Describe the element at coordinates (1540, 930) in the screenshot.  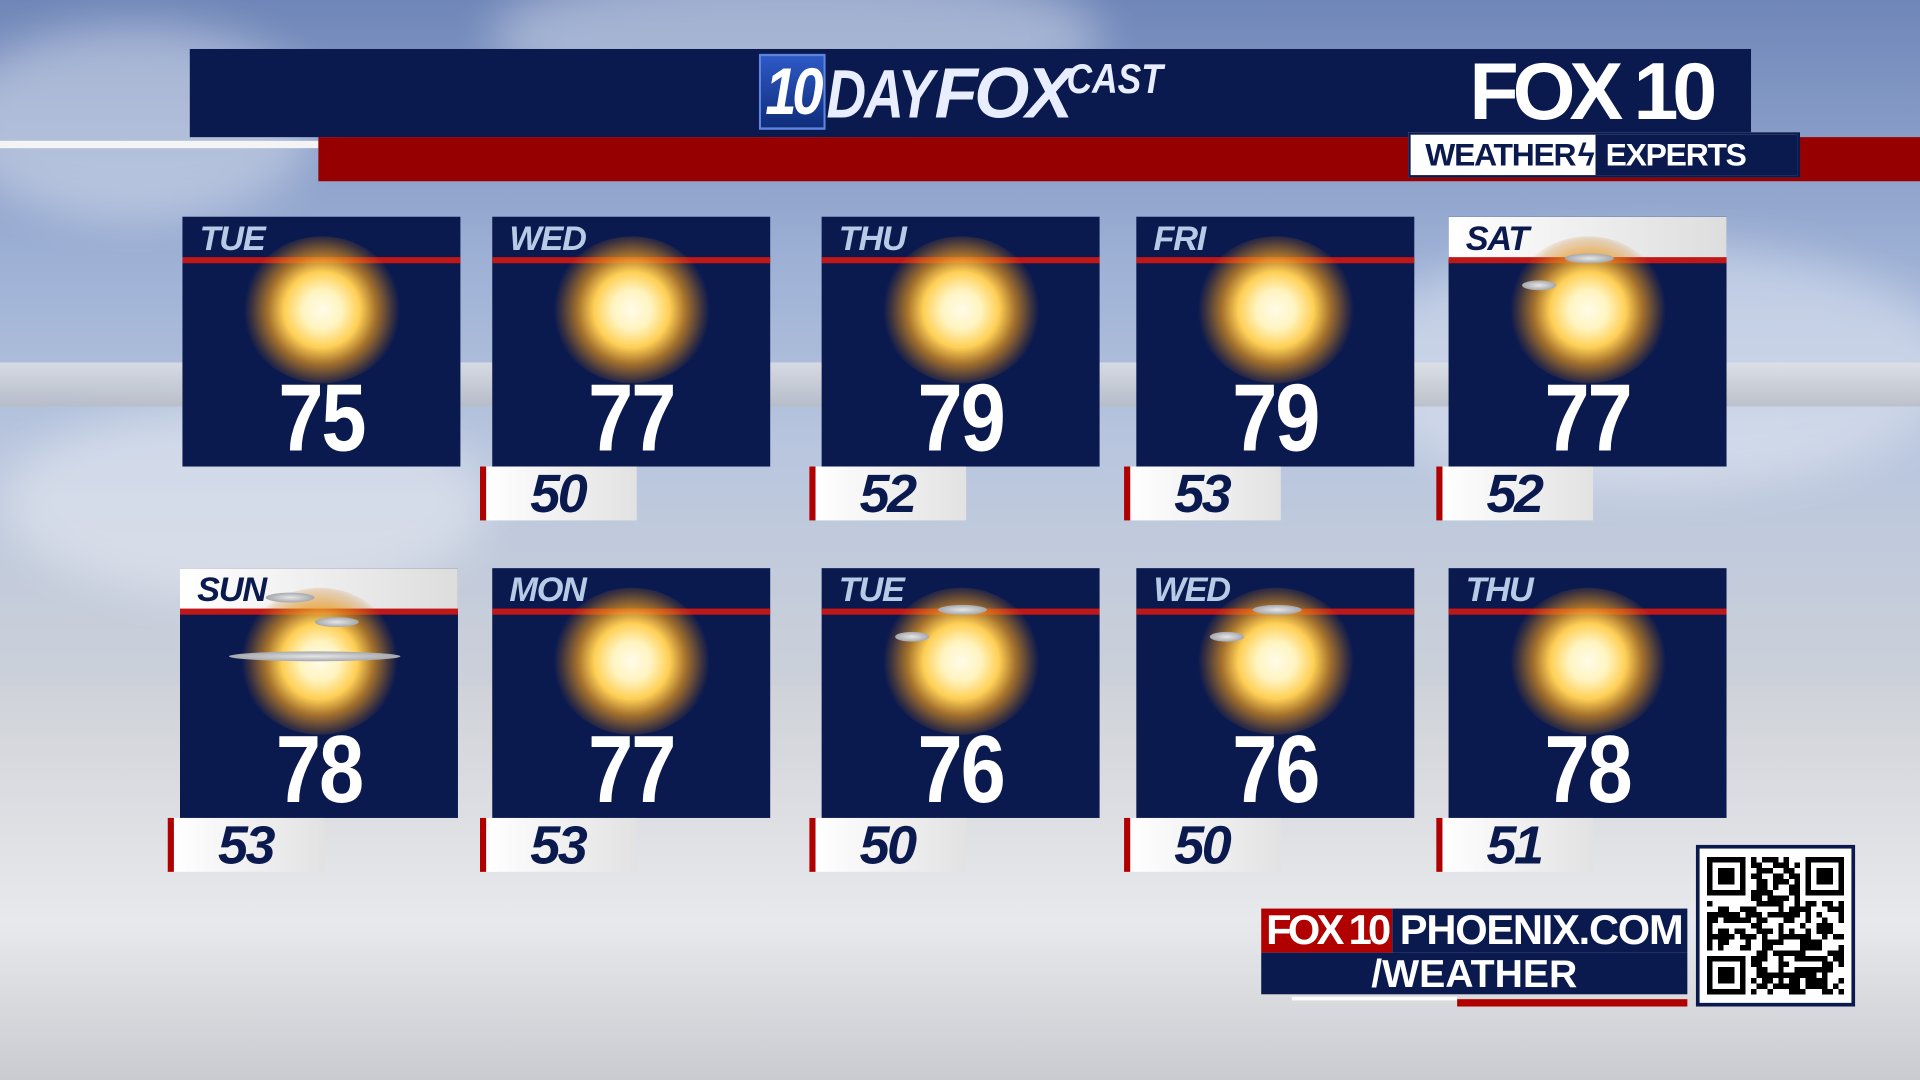
I see `footer-site: PHOENIX.COM` at that location.